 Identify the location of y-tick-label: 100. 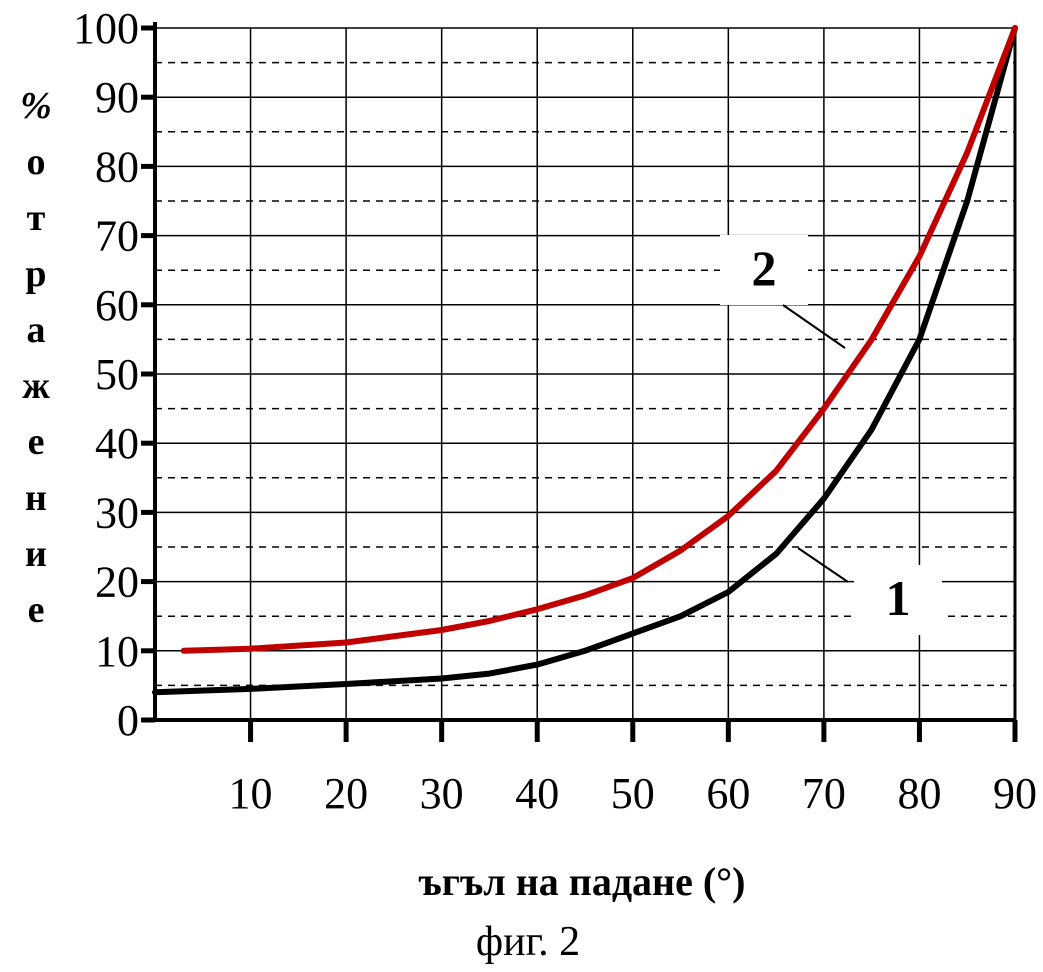
(106, 28).